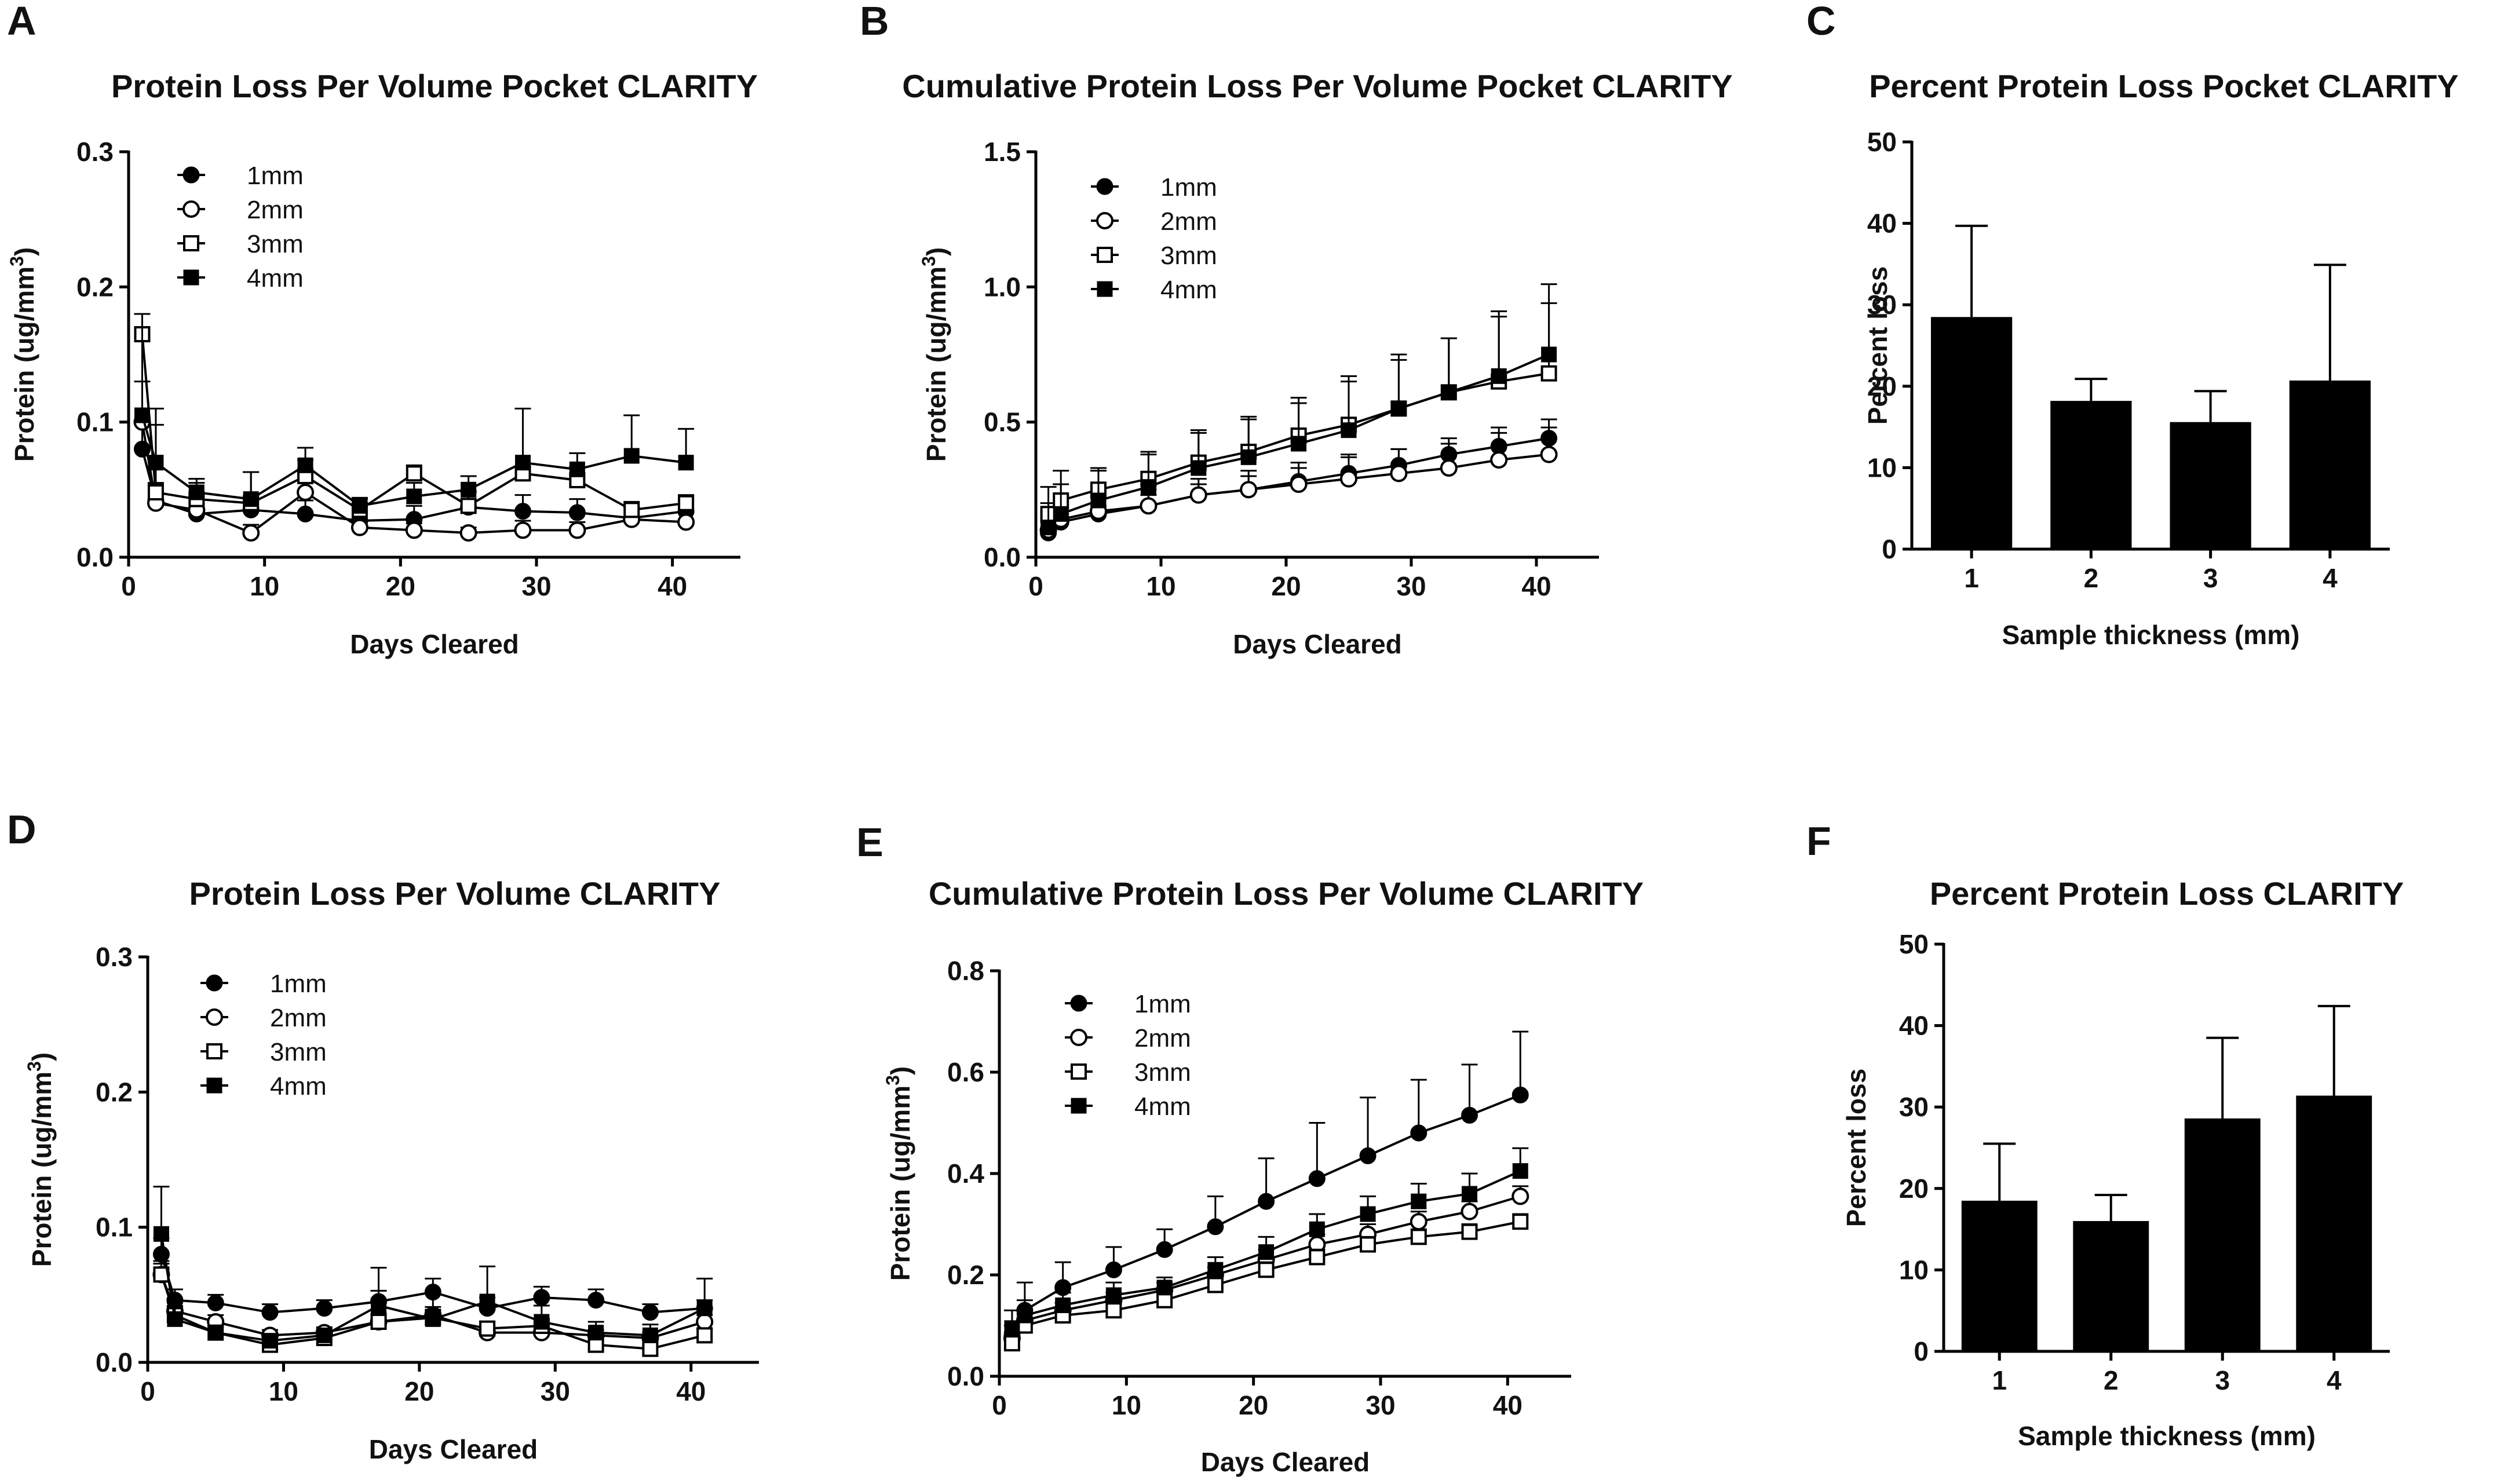  What do you see at coordinates (1266, 1282) in the screenshot?
I see `series-3mm` at bounding box center [1266, 1282].